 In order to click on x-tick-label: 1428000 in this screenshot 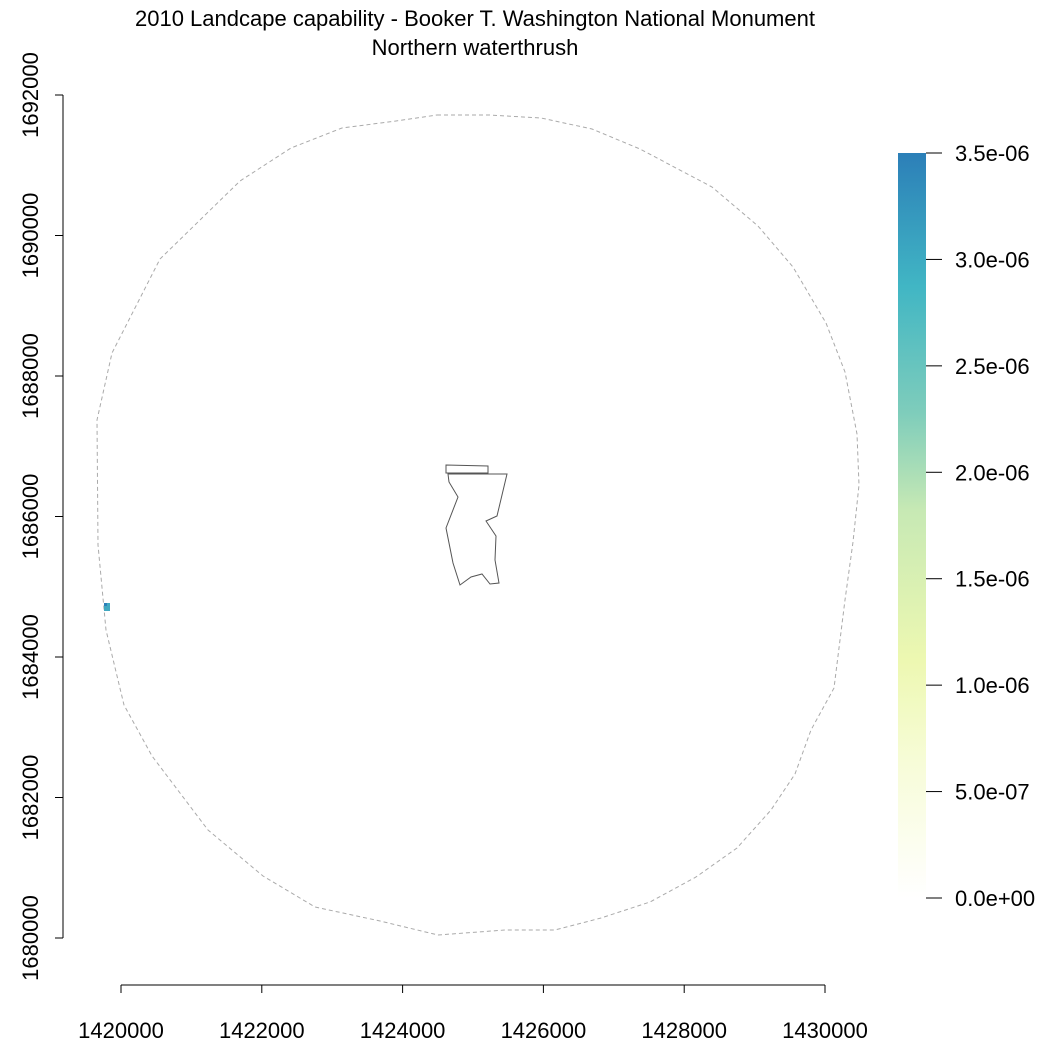, I will do `click(684, 1030)`.